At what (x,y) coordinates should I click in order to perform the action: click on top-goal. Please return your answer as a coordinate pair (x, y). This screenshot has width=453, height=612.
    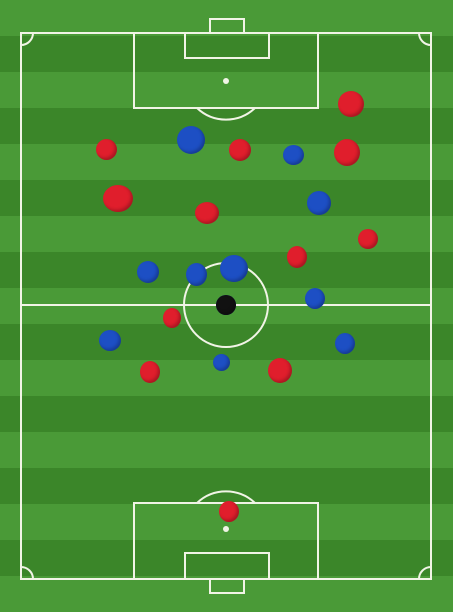
    Looking at the image, I should click on (227, 26).